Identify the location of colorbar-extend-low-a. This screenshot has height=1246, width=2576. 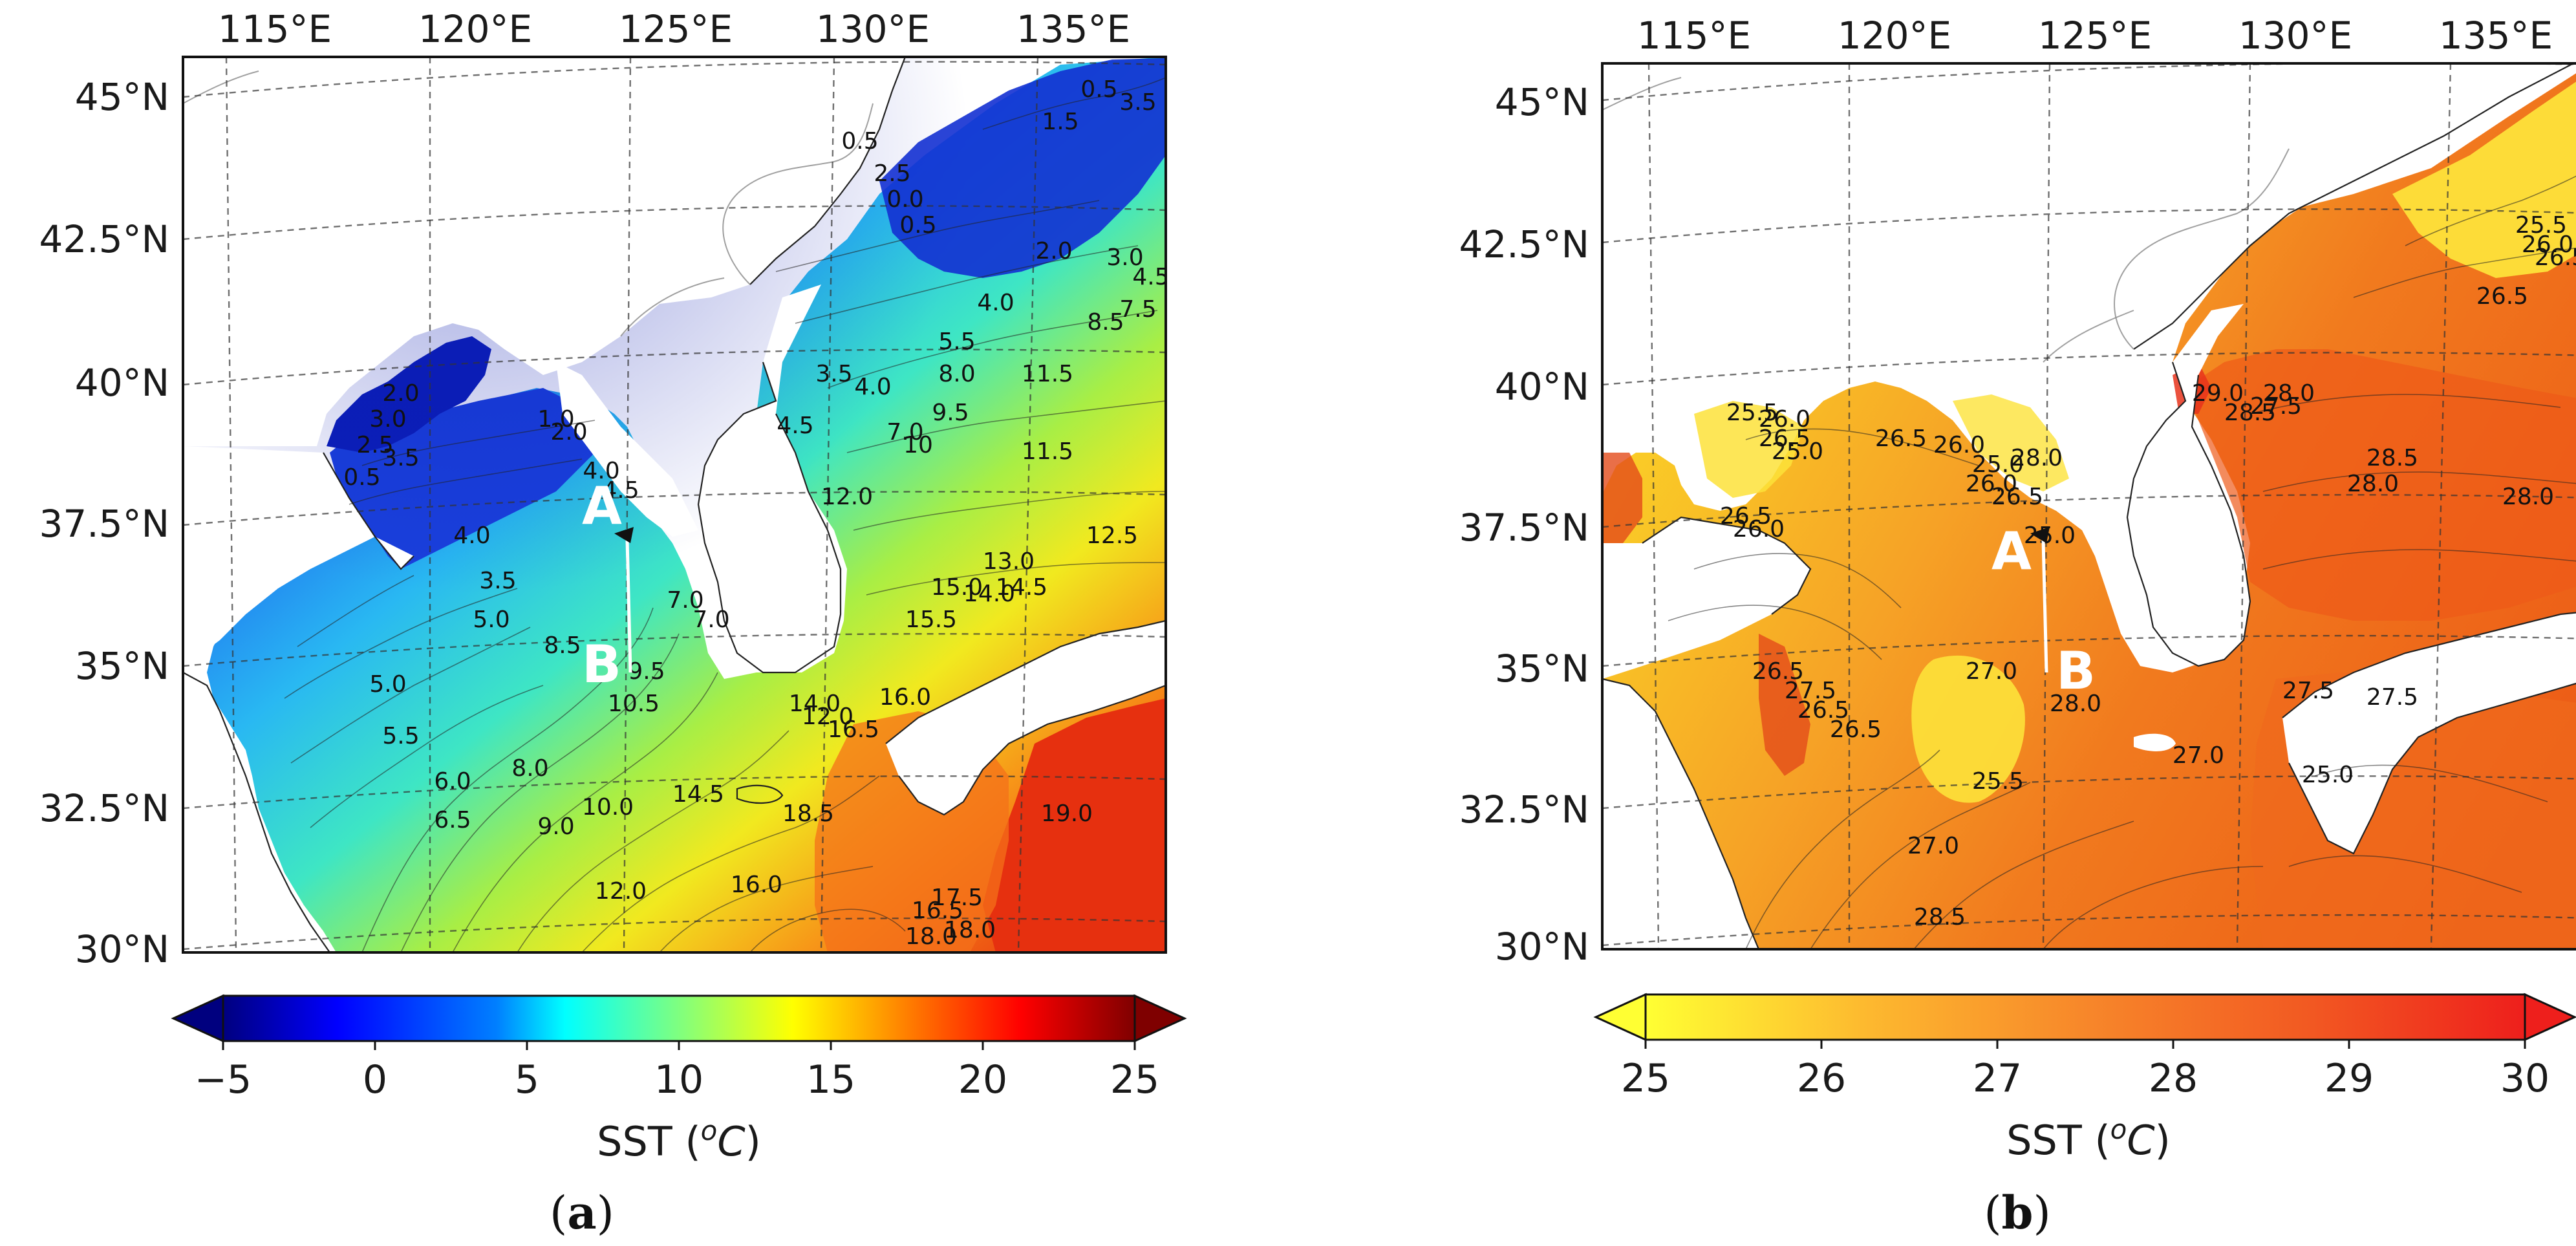
(197, 1018).